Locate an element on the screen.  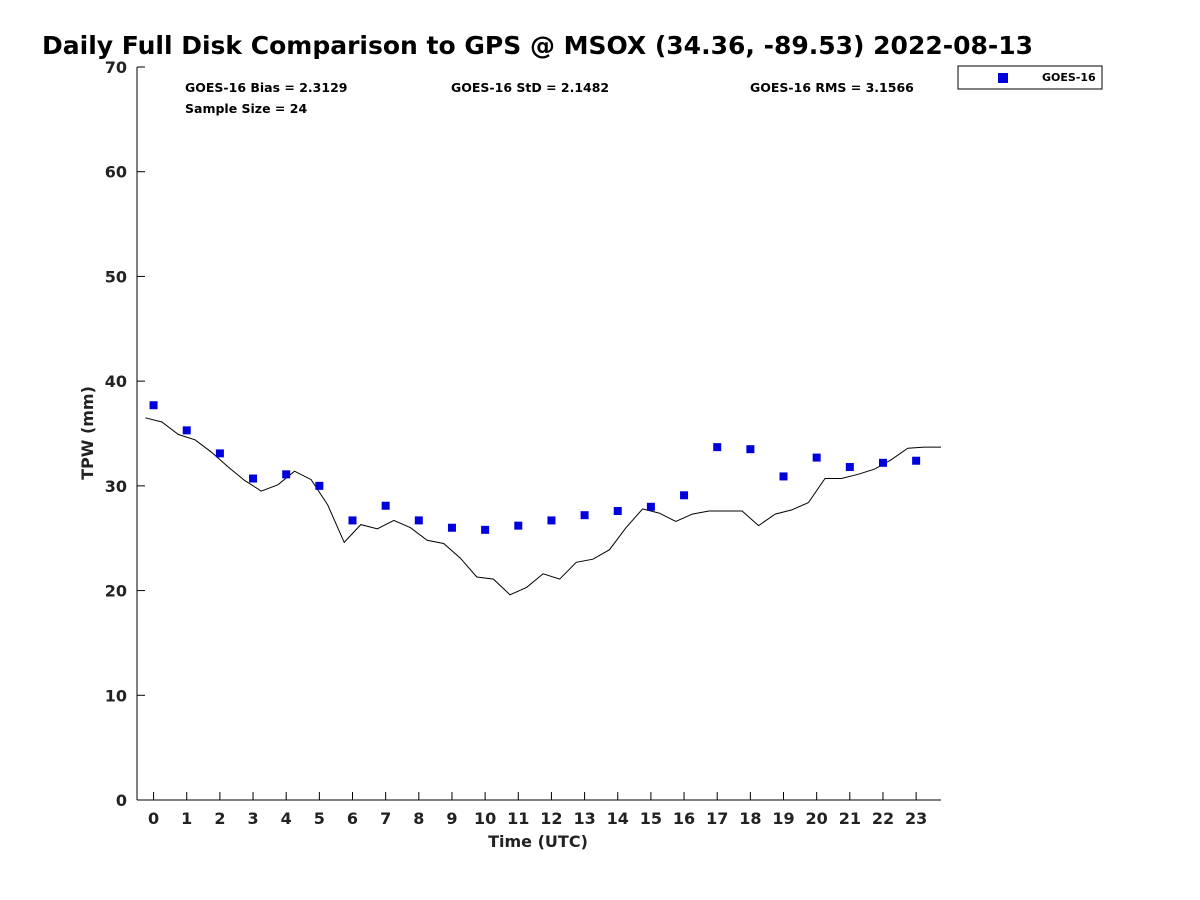
x-tick-label: 1 is located at coordinates (186, 818).